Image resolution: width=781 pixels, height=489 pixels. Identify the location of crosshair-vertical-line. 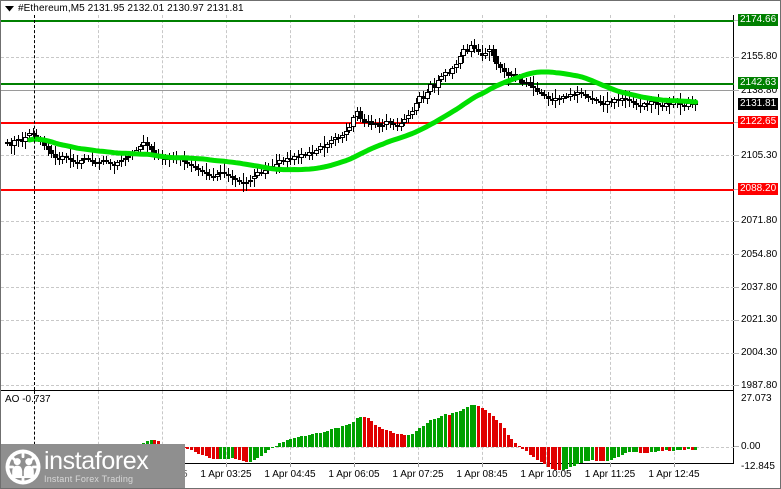
(34, 202).